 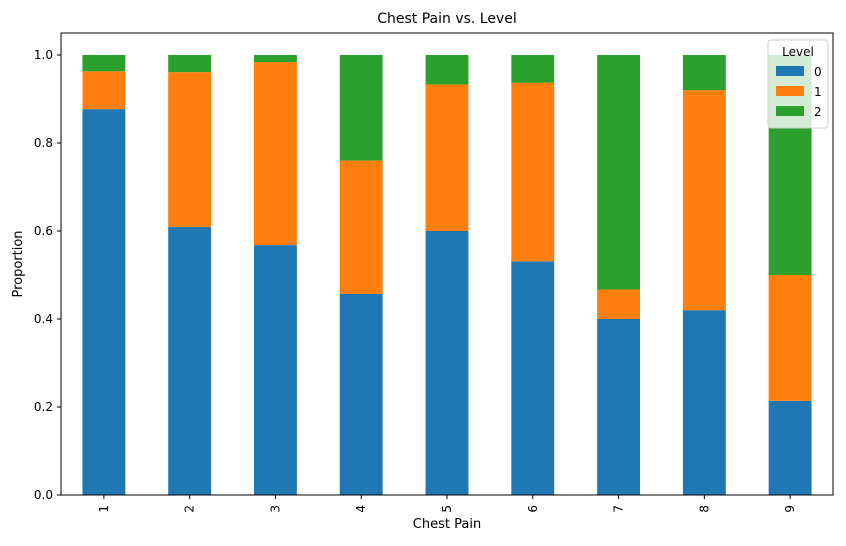 I want to click on bar-cat6-level1, so click(x=533, y=172).